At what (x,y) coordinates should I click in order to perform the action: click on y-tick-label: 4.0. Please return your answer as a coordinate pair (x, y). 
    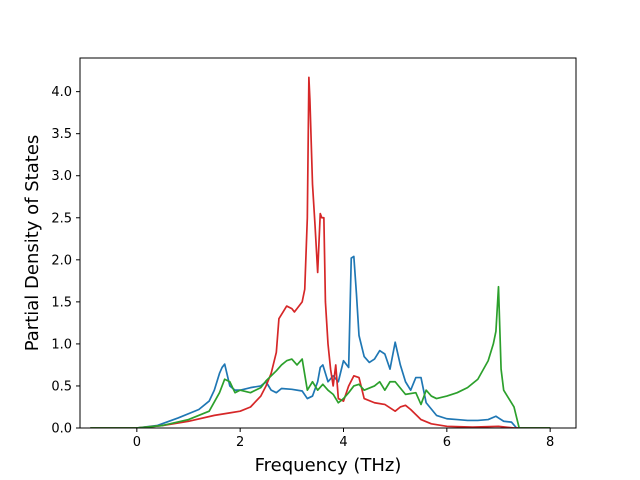
    Looking at the image, I should click on (61, 92).